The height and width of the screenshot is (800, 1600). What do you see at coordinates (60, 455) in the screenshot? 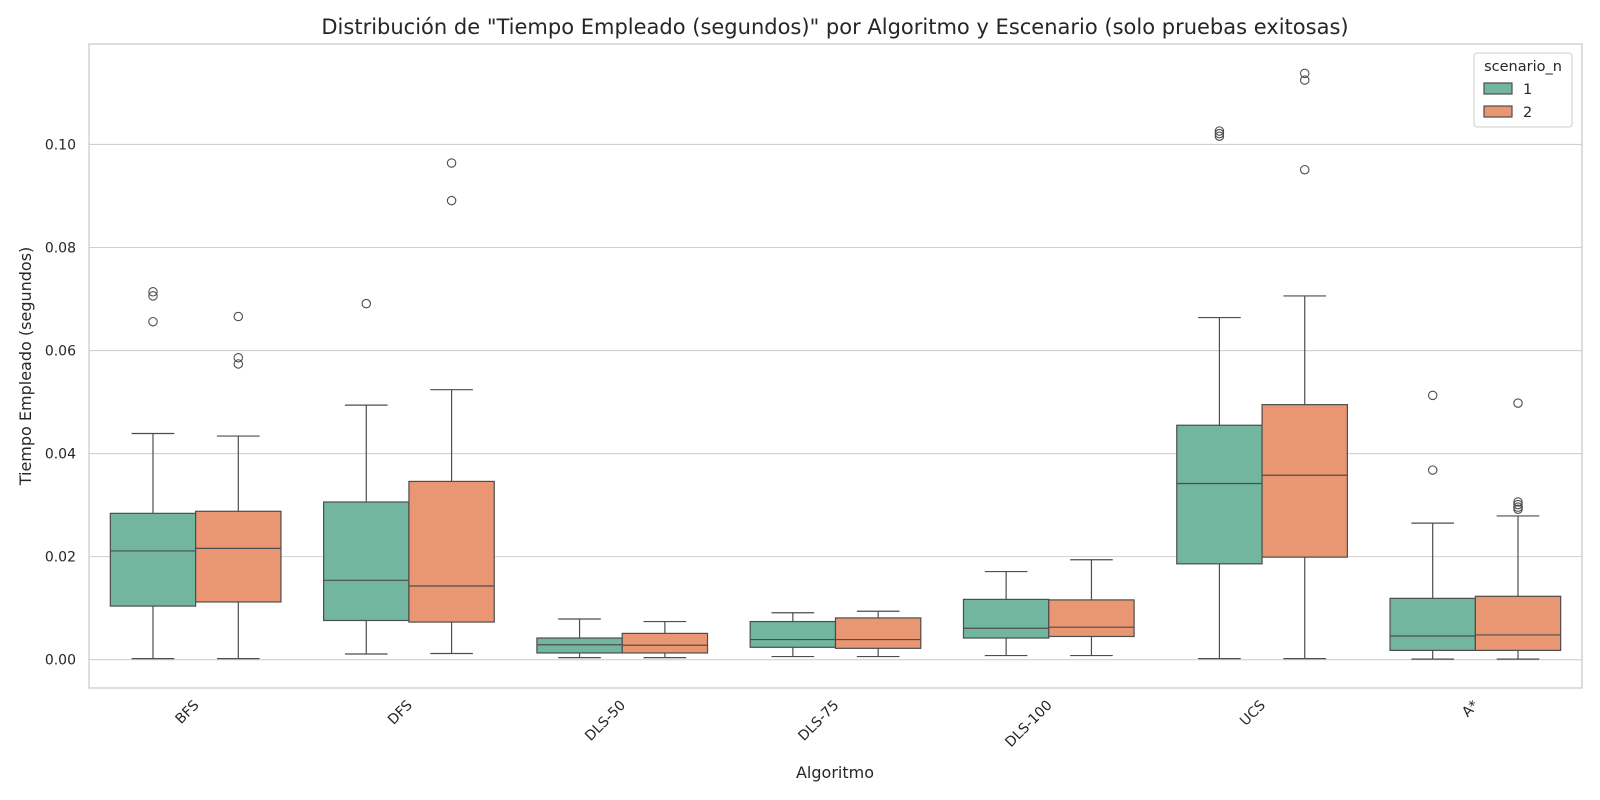
I see `y-tick-label: 0.04` at bounding box center [60, 455].